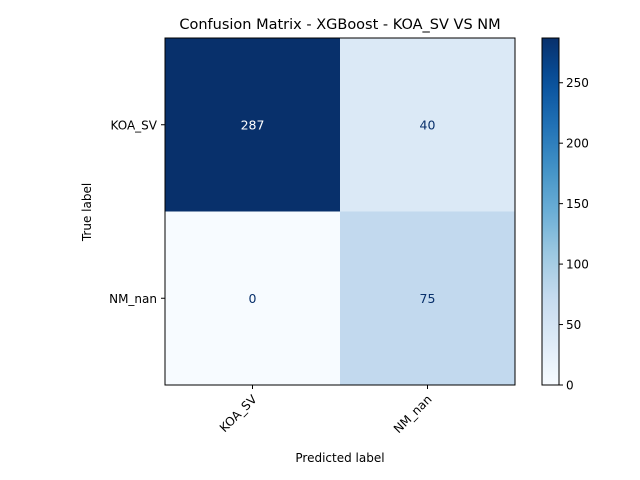 The image size is (640, 480). Describe the element at coordinates (238, 413) in the screenshot. I see `x-tick-label: KOA_SV` at that location.